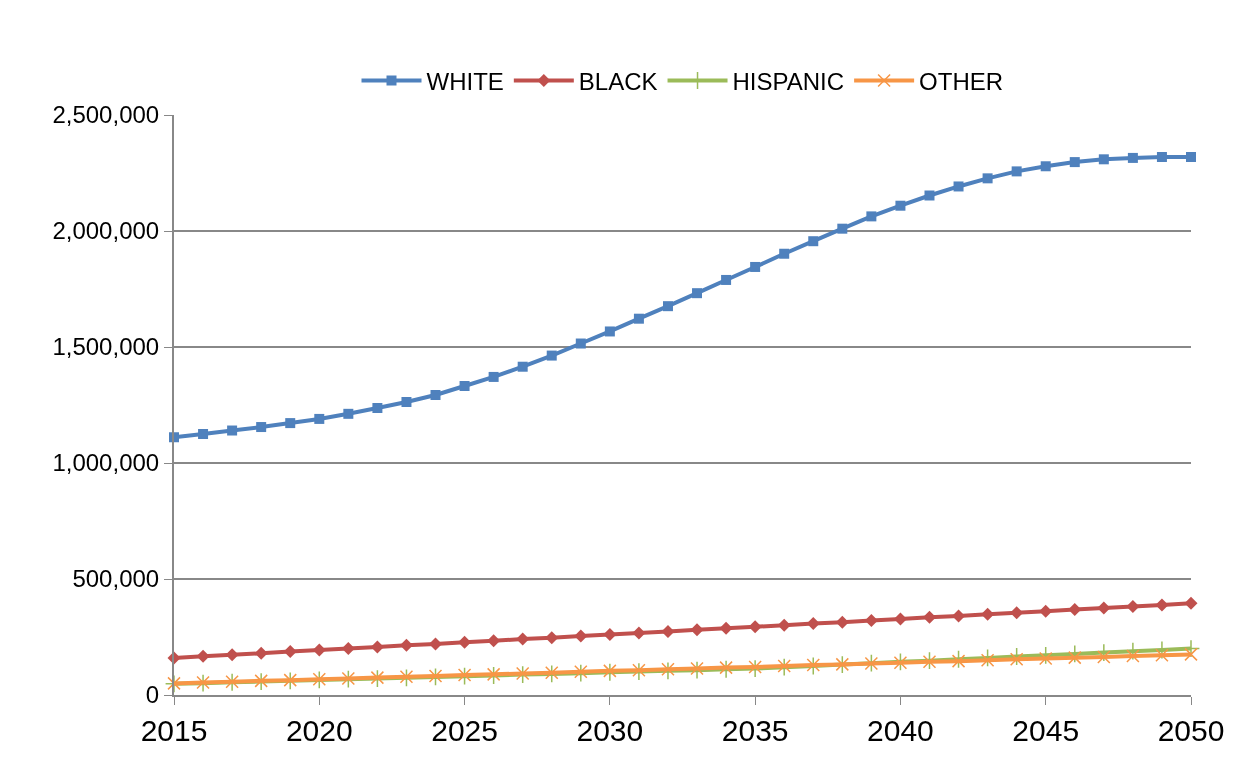 The image size is (1255, 773). What do you see at coordinates (961, 81) in the screenshot?
I see `legend-label: OTHER` at bounding box center [961, 81].